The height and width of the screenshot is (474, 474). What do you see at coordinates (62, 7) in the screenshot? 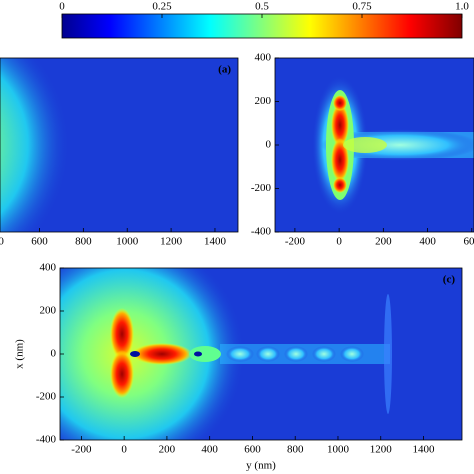
I see `colorbar-label: 0` at bounding box center [62, 7].